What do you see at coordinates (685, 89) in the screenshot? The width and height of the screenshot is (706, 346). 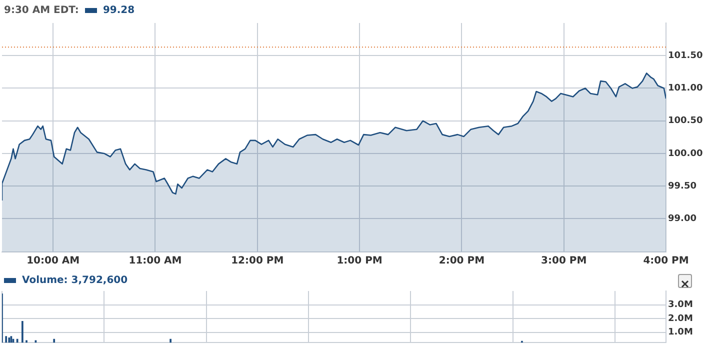 I see `y-tick-label: 101.00` at bounding box center [685, 89].